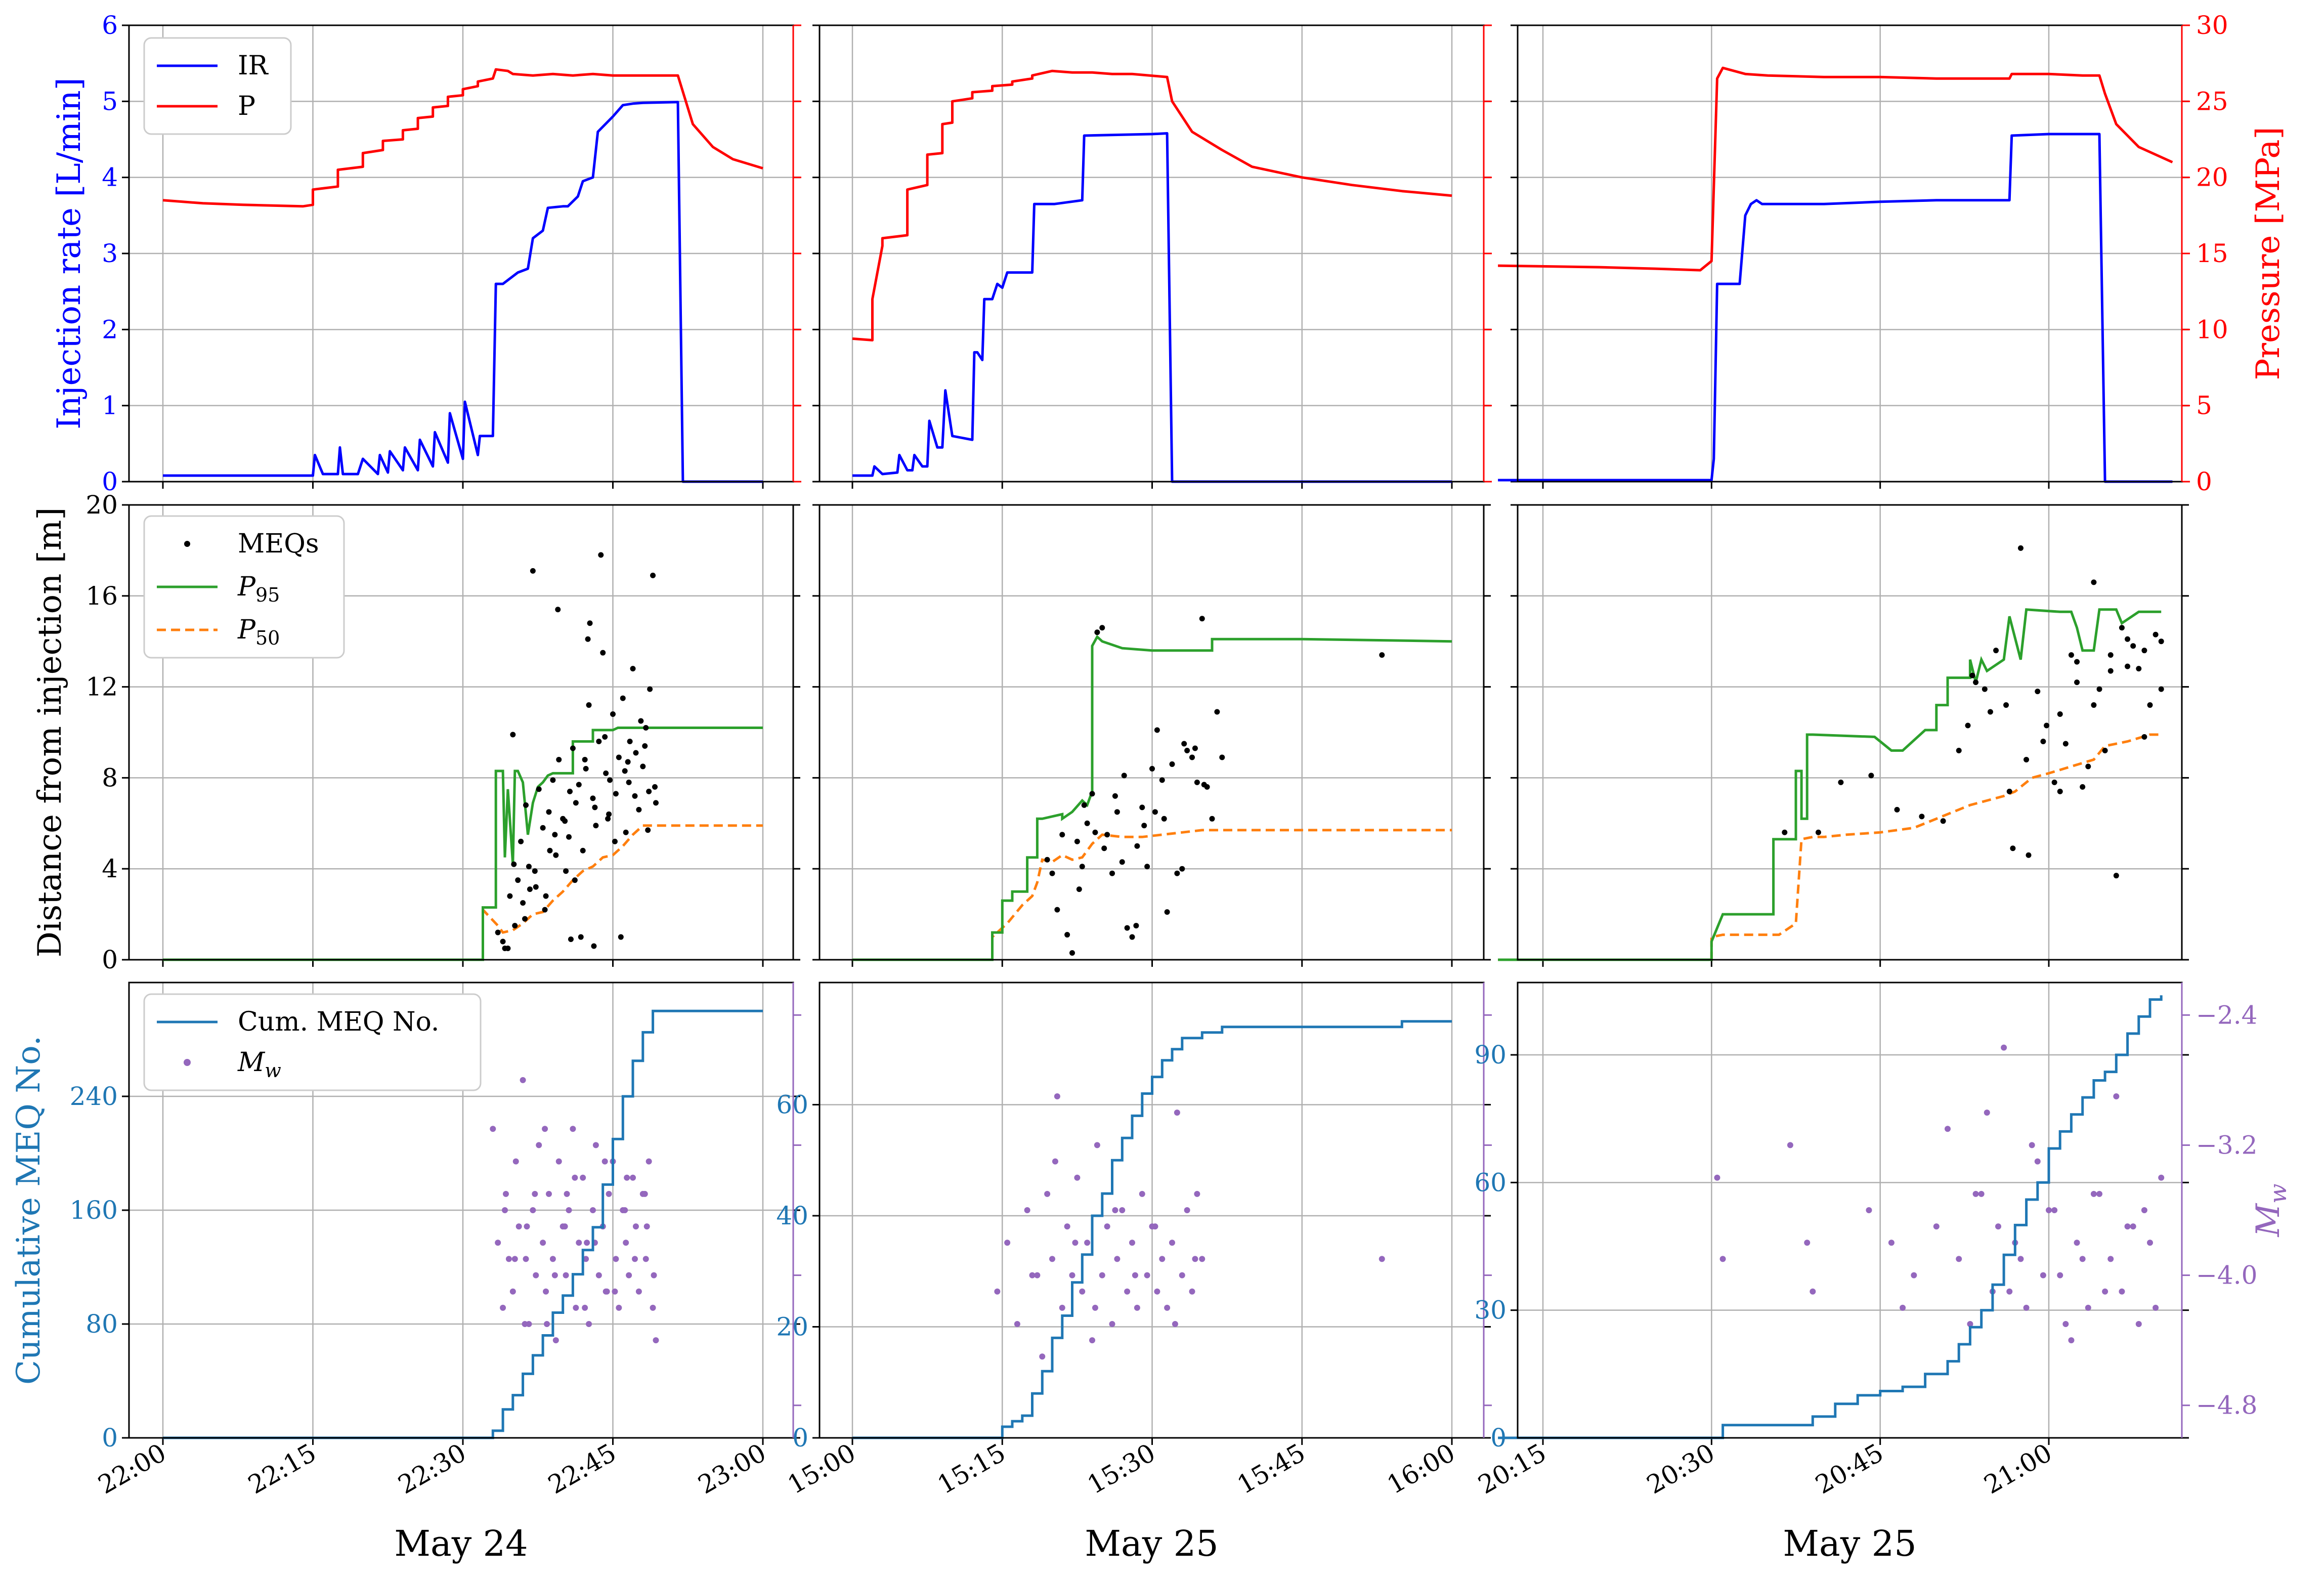 The height and width of the screenshot is (1578, 2324). I want to click on y-tick-label: 20, so click(101, 505).